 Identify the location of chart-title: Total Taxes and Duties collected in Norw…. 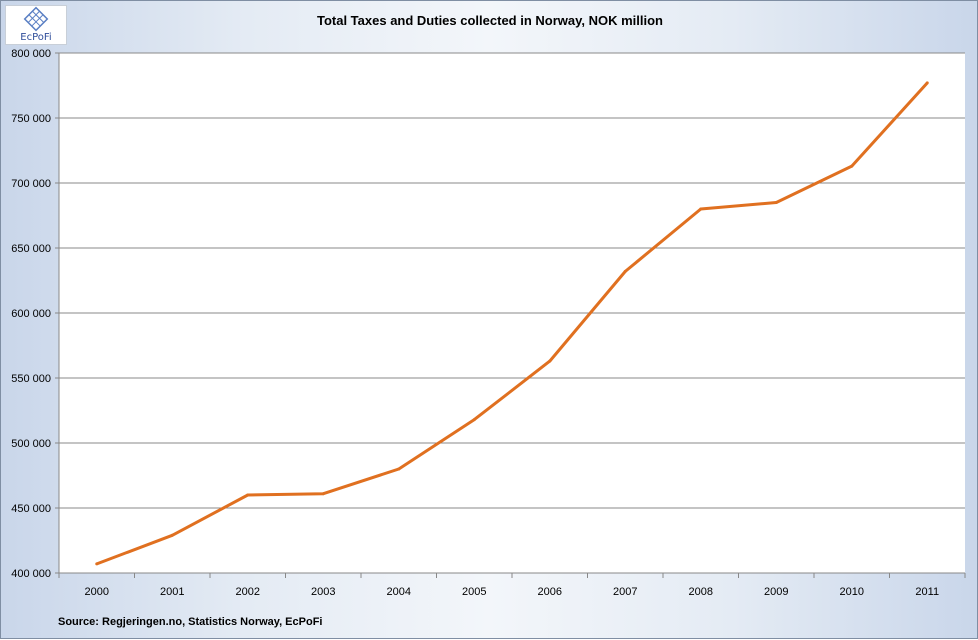
(489, 20).